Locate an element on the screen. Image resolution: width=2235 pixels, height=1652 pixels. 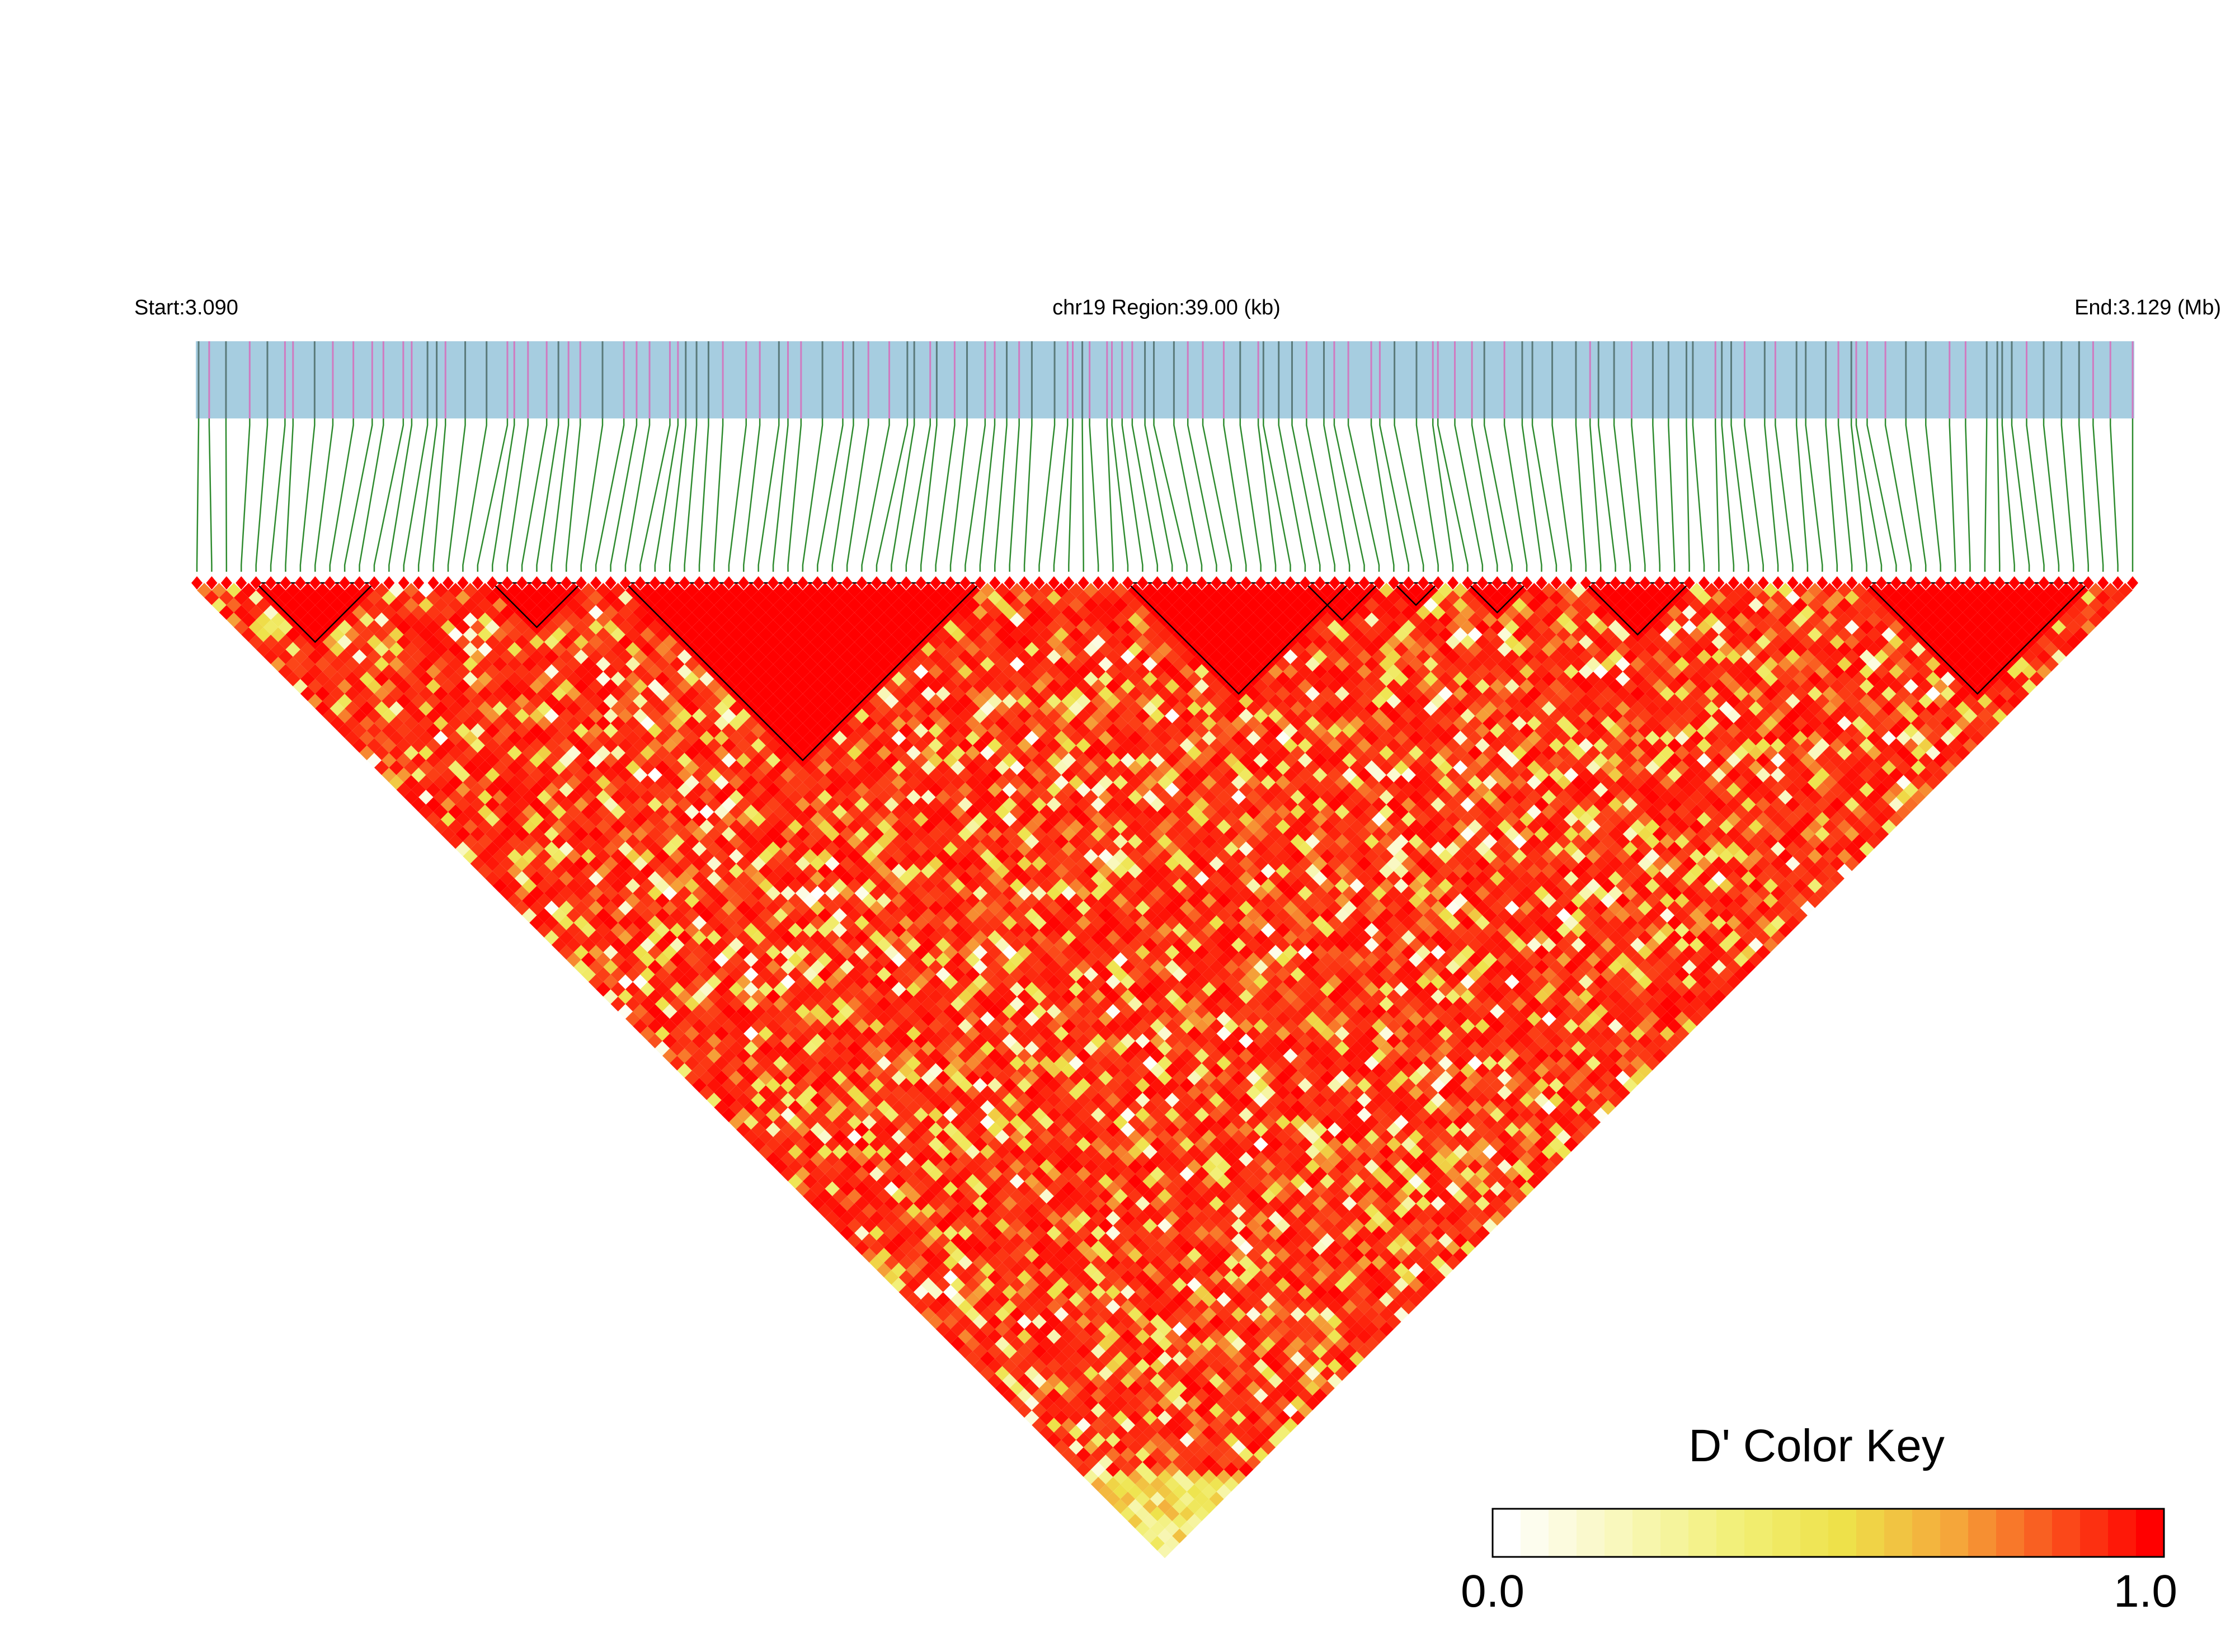
snp-connector-lines is located at coordinates (1165, 495).